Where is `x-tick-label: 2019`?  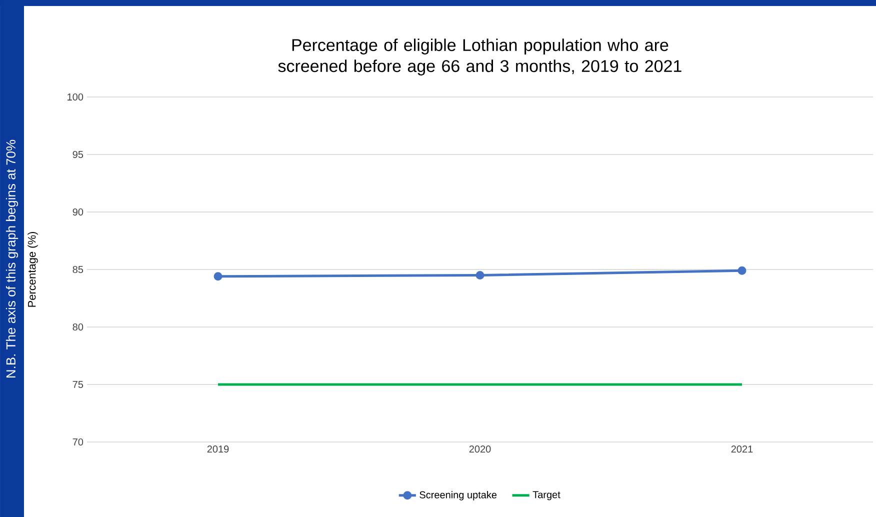 x-tick-label: 2019 is located at coordinates (218, 449).